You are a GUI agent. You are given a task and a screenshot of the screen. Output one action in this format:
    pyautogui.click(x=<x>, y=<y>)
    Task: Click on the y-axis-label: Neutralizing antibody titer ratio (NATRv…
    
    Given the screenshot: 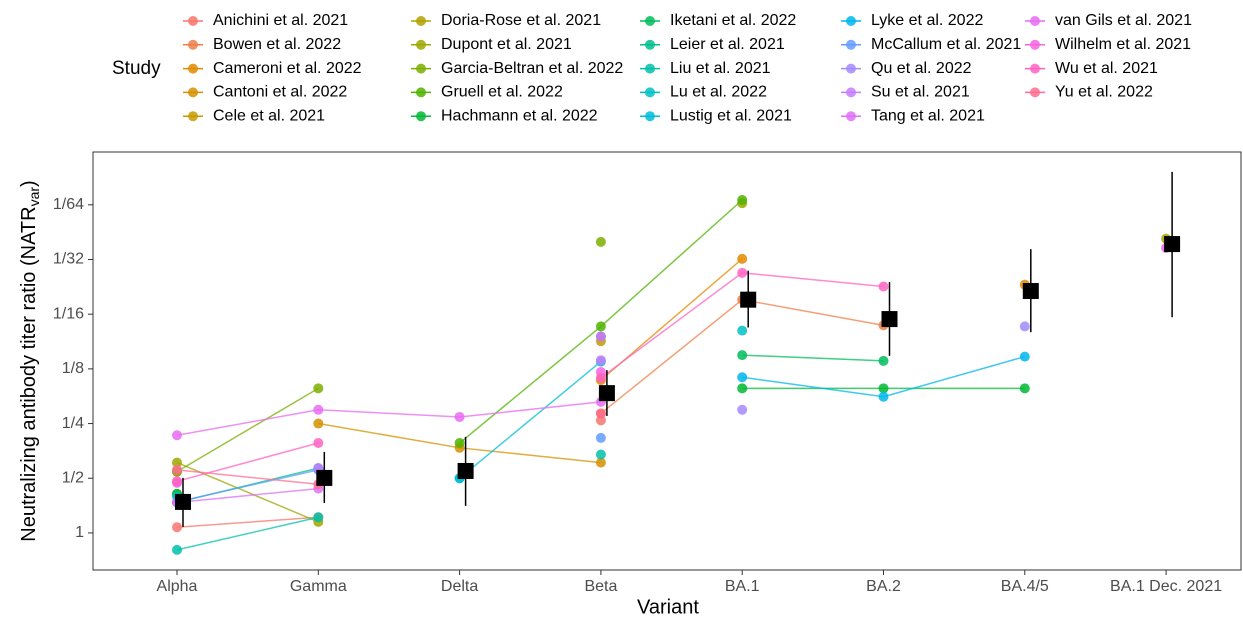 What is the action you would take?
    pyautogui.click(x=29, y=360)
    